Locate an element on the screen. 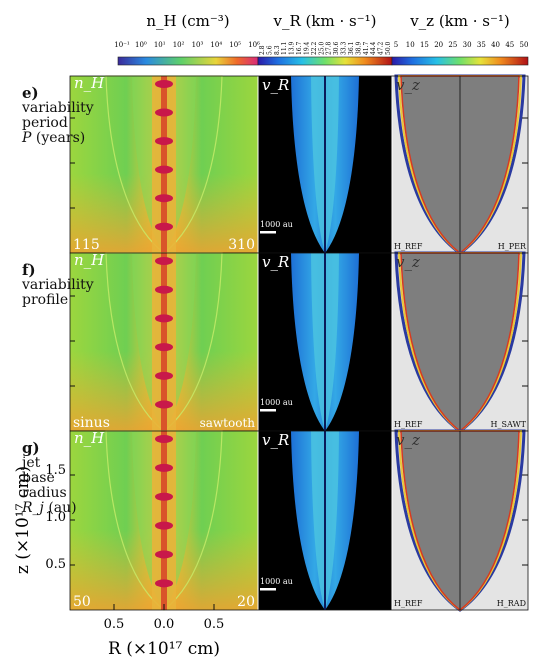 This screenshot has width=537, height=659. row-param: P (years) is located at coordinates (54, 138).